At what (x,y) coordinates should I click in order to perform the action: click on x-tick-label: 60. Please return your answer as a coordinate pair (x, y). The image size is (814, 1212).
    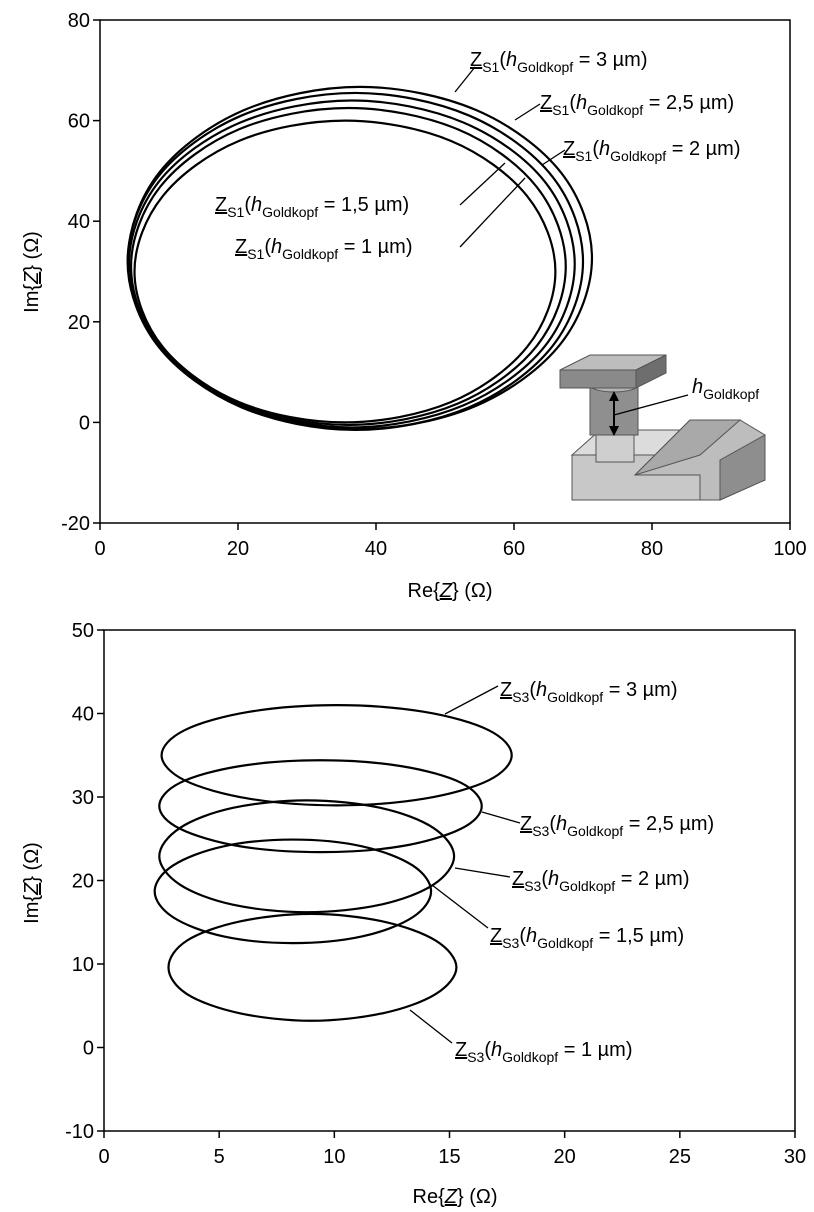
    Looking at the image, I should click on (514, 549).